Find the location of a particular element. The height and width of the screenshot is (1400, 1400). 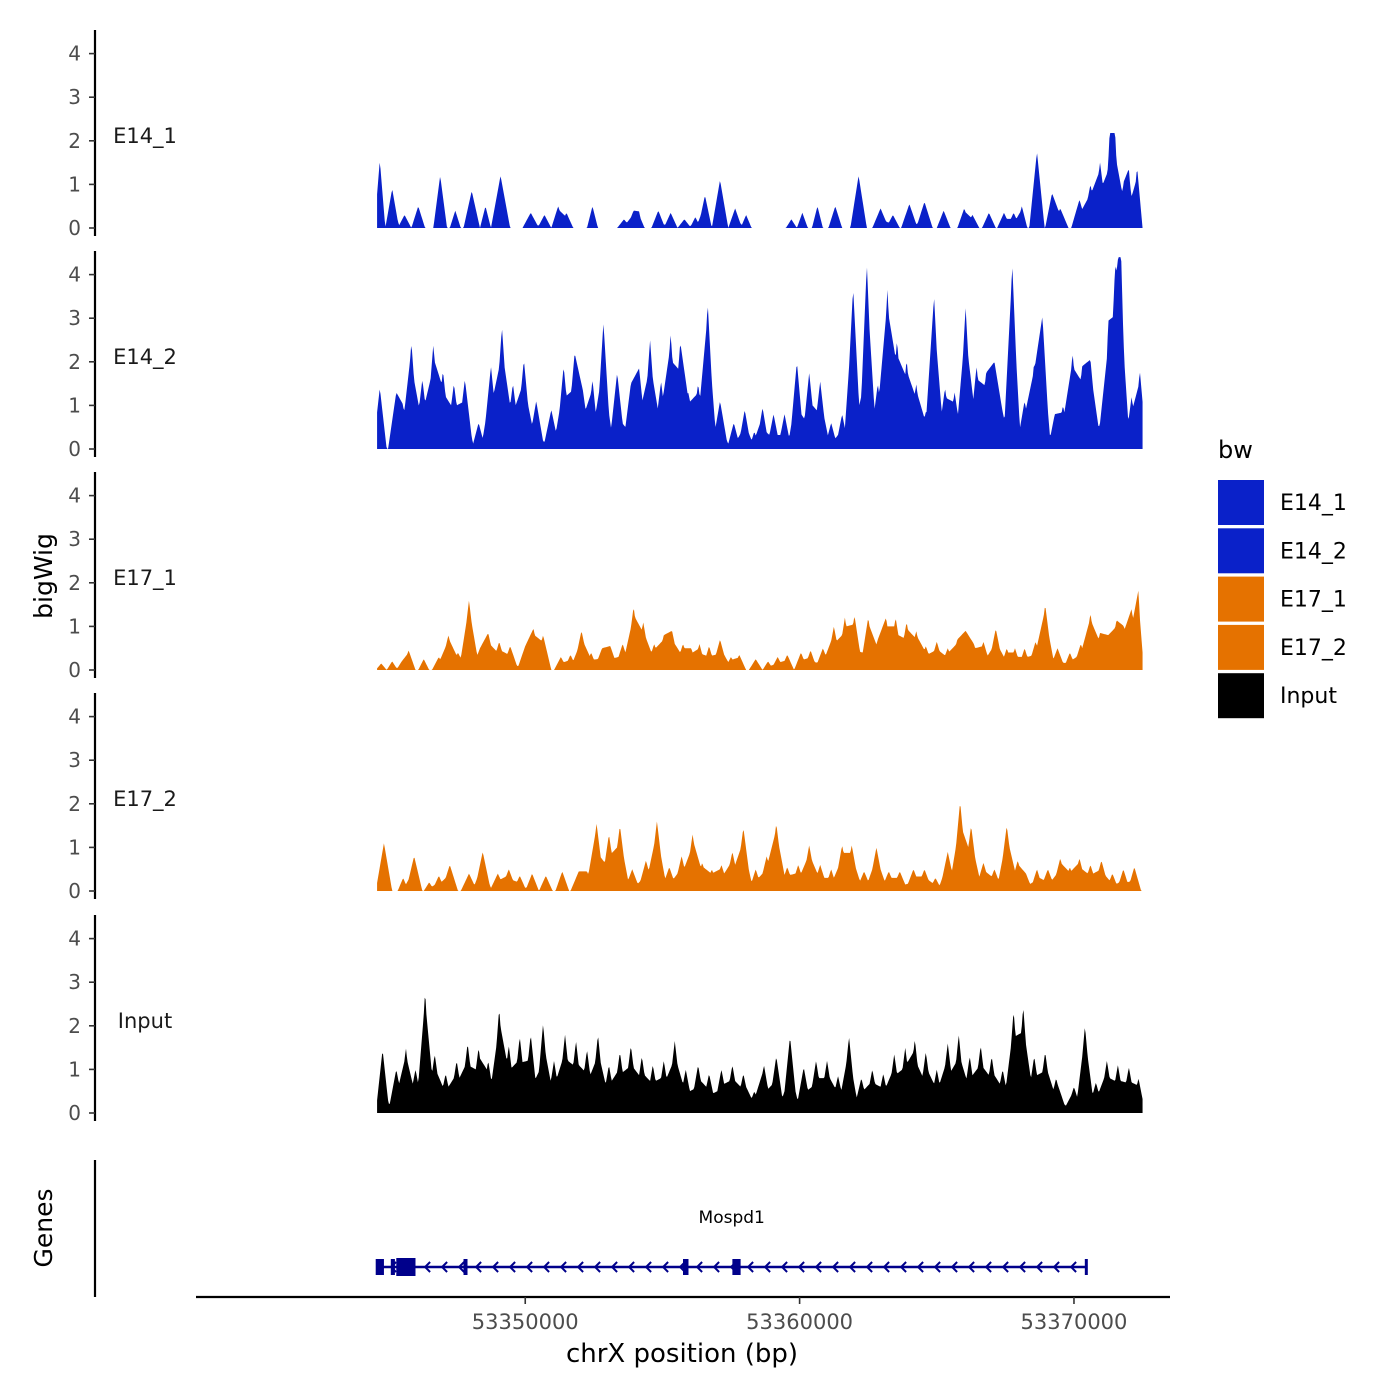

track-label: E14_2 is located at coordinates (145, 357).